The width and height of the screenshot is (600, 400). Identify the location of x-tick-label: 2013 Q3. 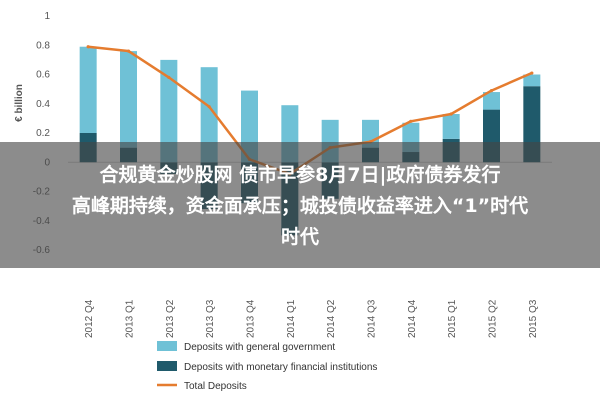
(210, 318).